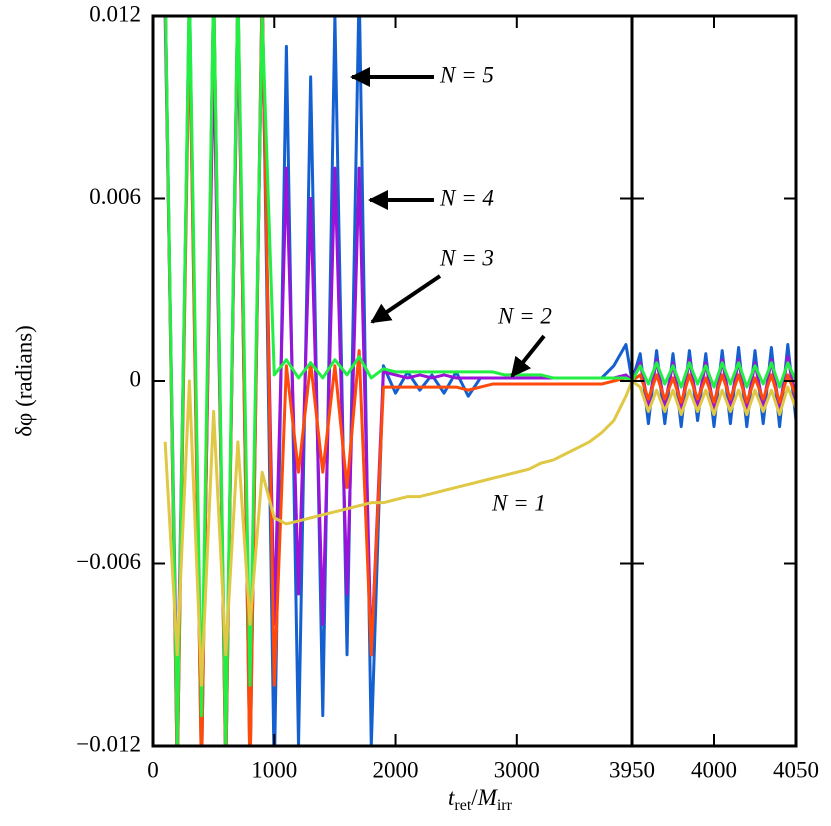  I want to click on y-tick-label: 0.012, so click(115, 13).